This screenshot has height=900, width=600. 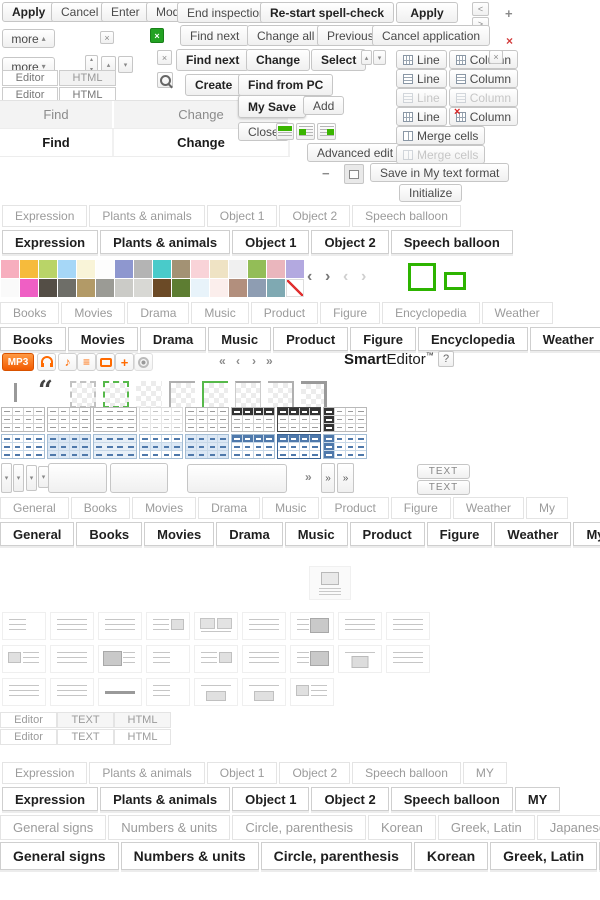 What do you see at coordinates (31, 478) in the screenshot?
I see `dropdown-button-3: ▾` at bounding box center [31, 478].